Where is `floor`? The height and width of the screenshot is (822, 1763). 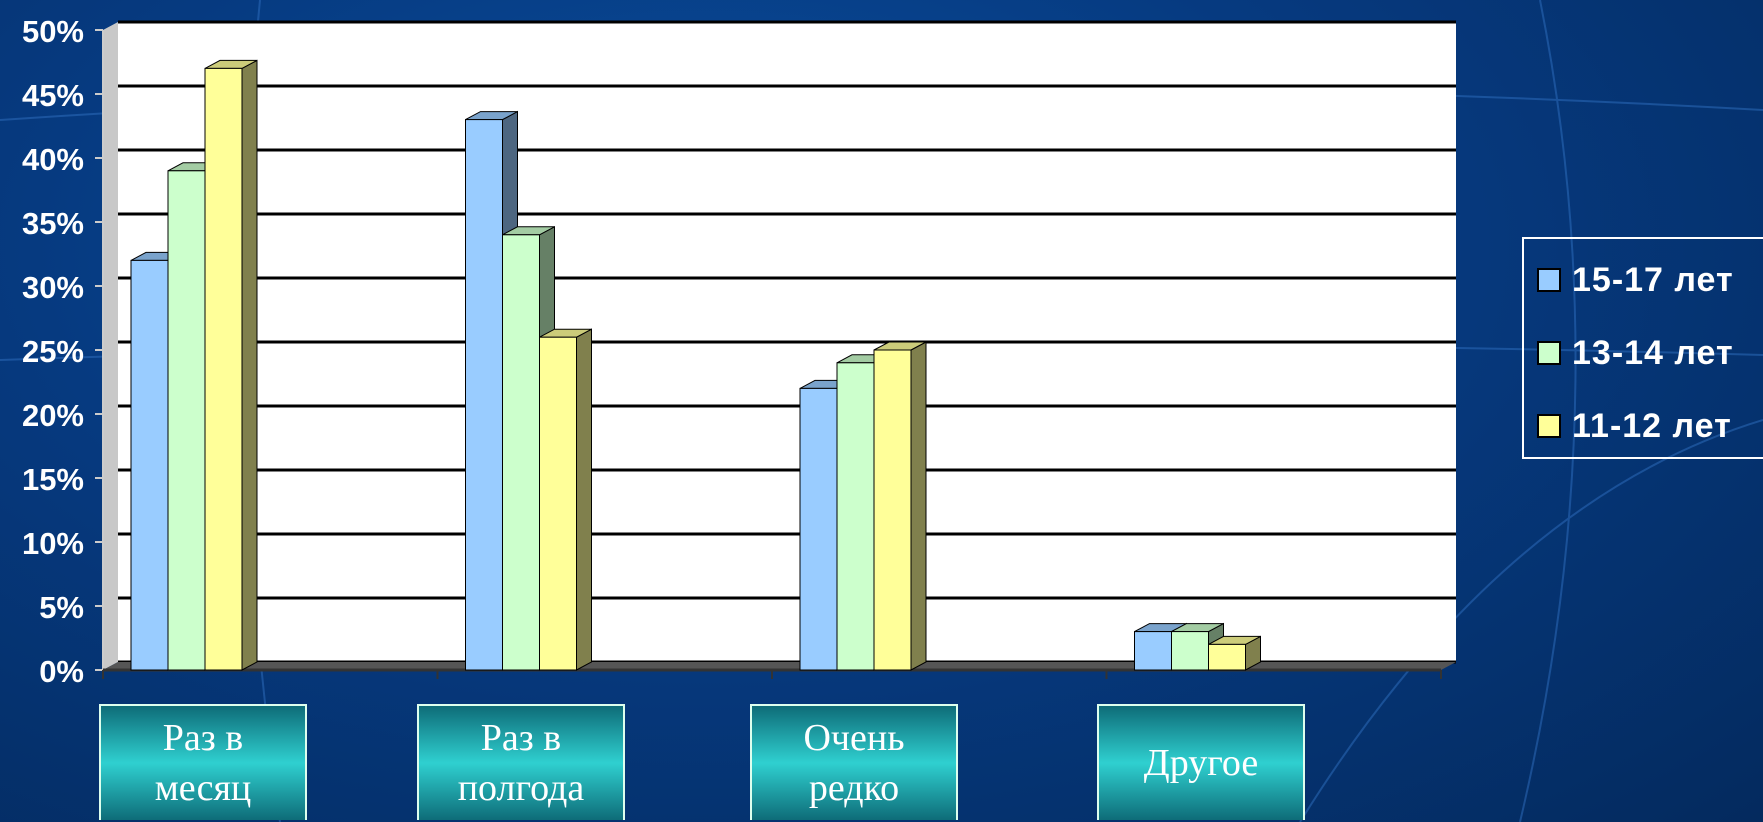 floor is located at coordinates (779, 666).